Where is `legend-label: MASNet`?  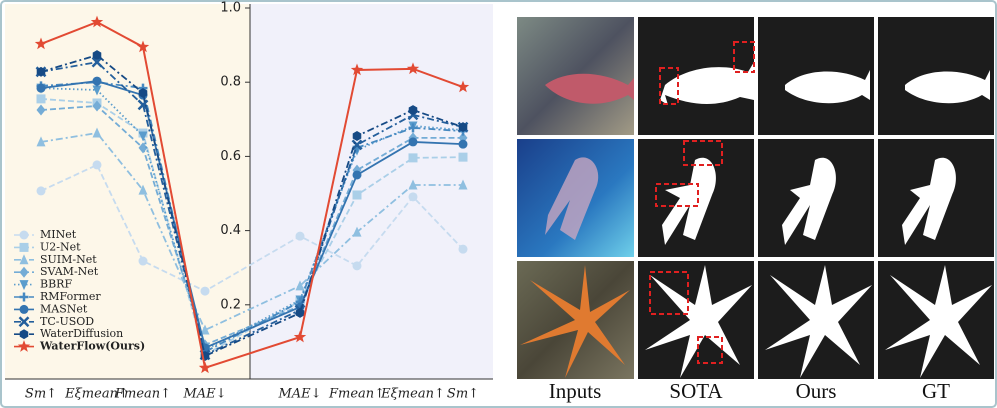
legend-label: MASNet is located at coordinates (64, 308).